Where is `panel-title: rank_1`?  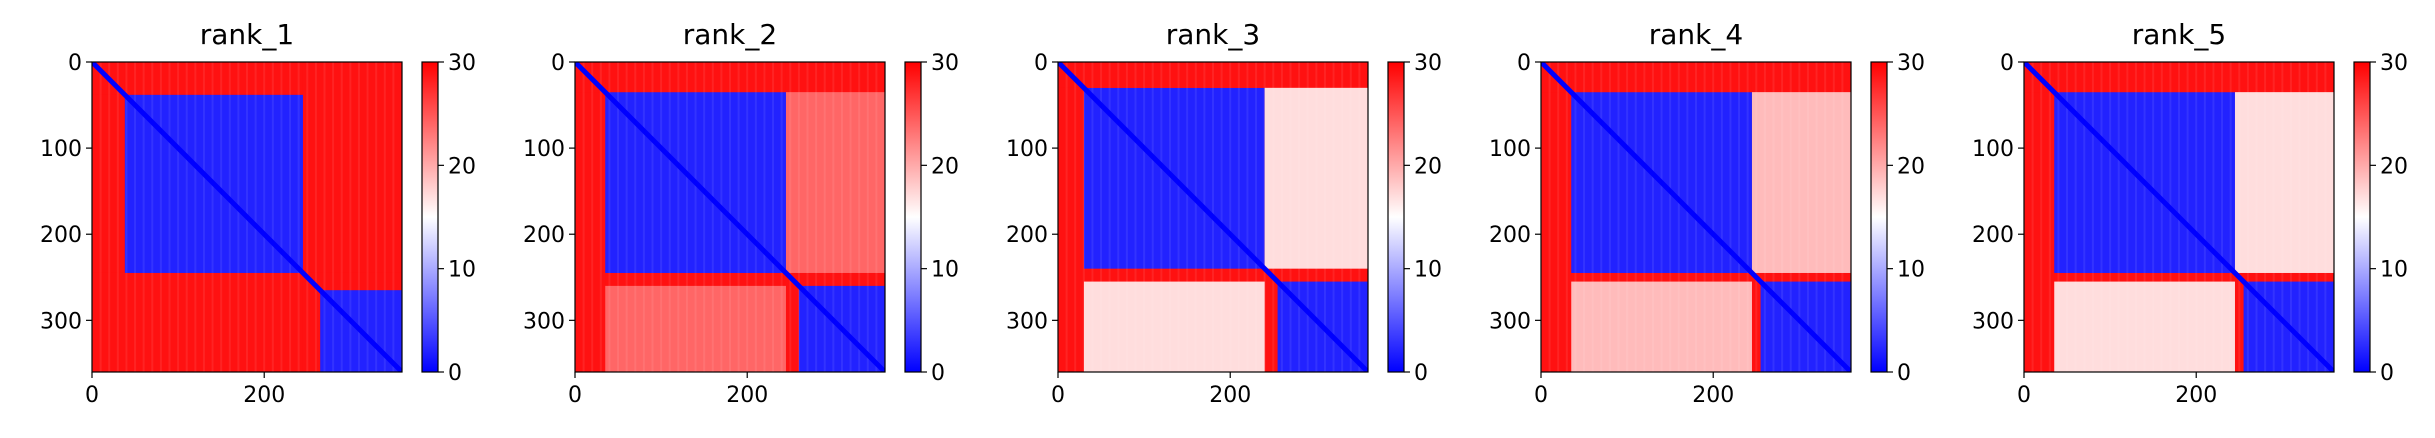
panel-title: rank_1 is located at coordinates (247, 34).